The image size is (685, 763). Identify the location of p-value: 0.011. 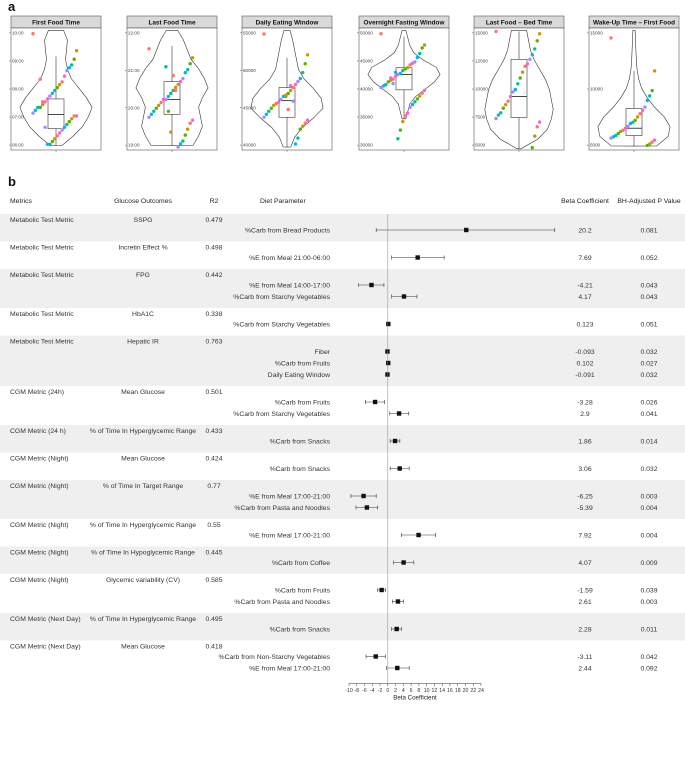
(649, 629).